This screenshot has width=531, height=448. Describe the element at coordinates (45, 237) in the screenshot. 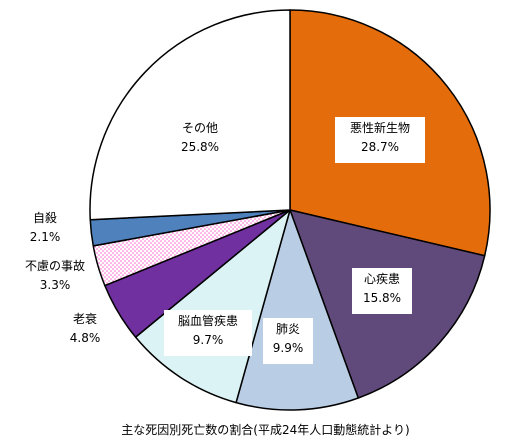

I see `slice-value-label: 2.1%` at that location.